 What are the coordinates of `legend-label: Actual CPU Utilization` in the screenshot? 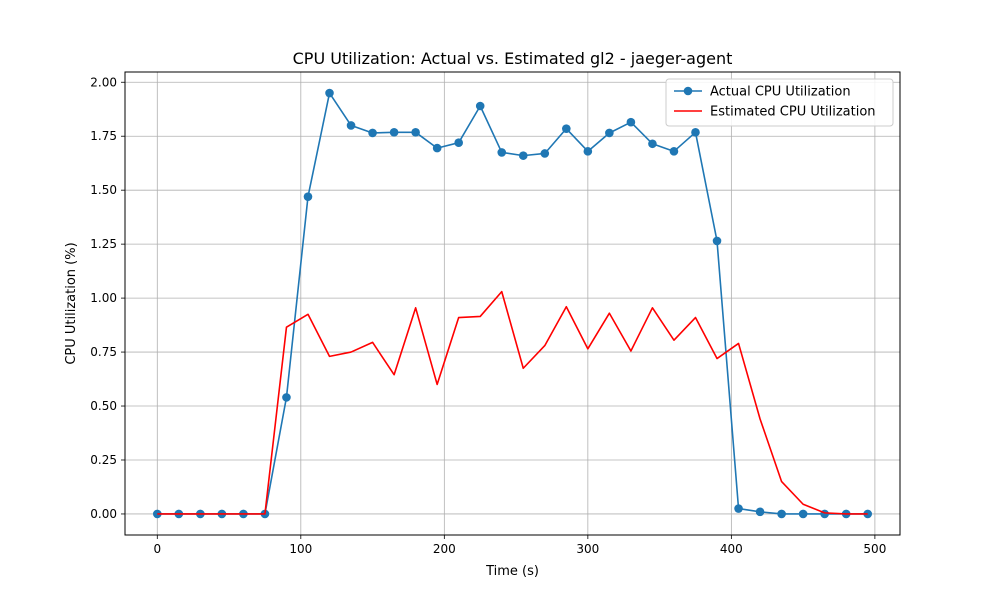 It's located at (780, 92).